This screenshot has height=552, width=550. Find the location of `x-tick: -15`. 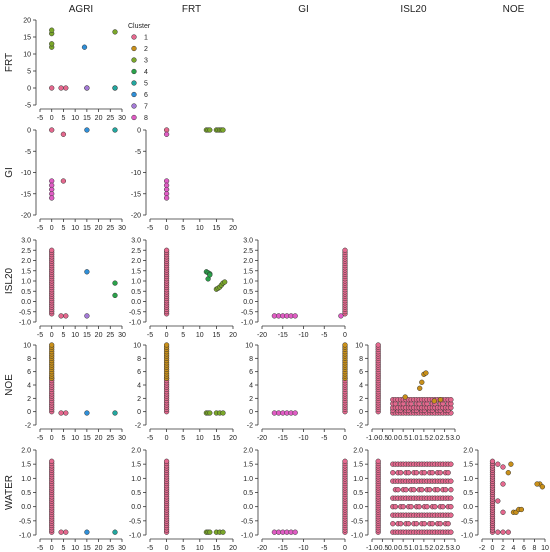

x-tick: -15 is located at coordinates (283, 332).